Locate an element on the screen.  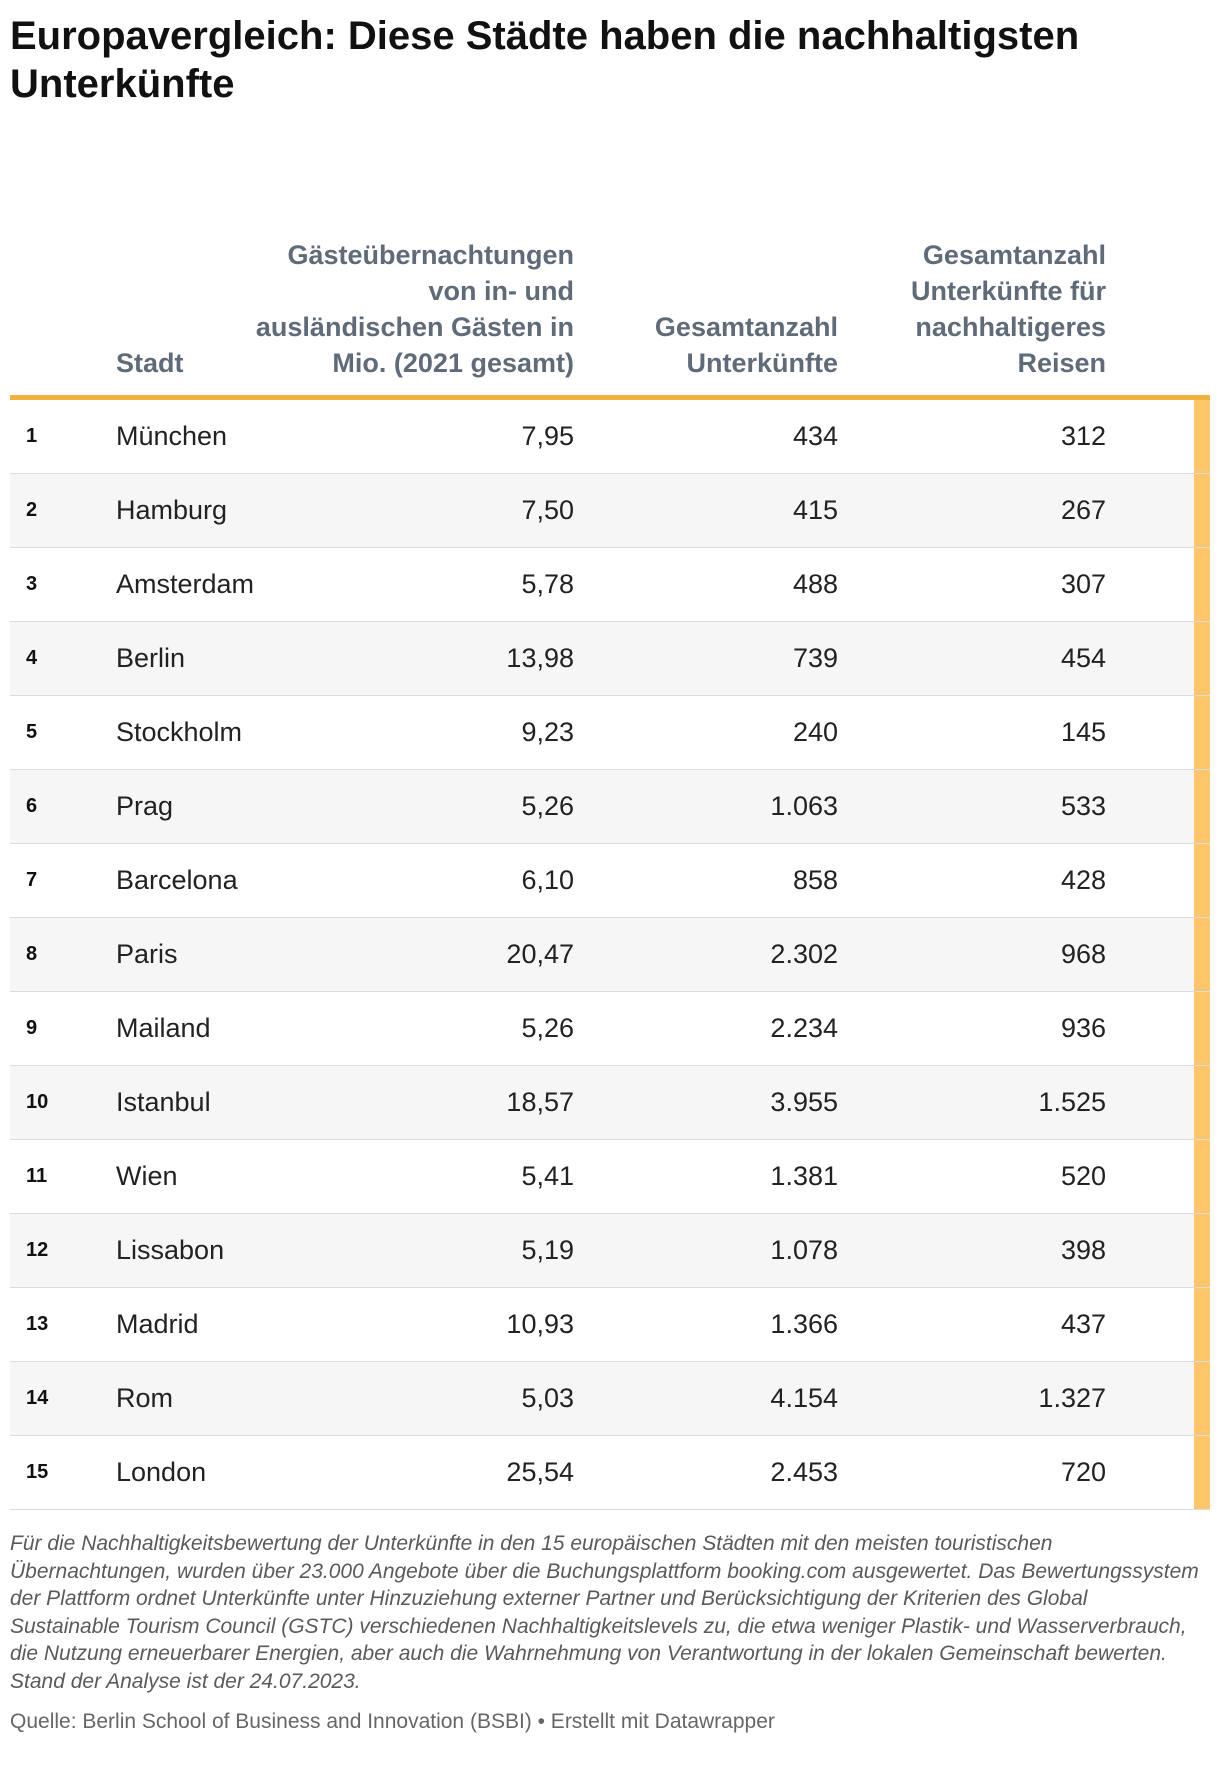
row-rank: 1 is located at coordinates (32, 436).